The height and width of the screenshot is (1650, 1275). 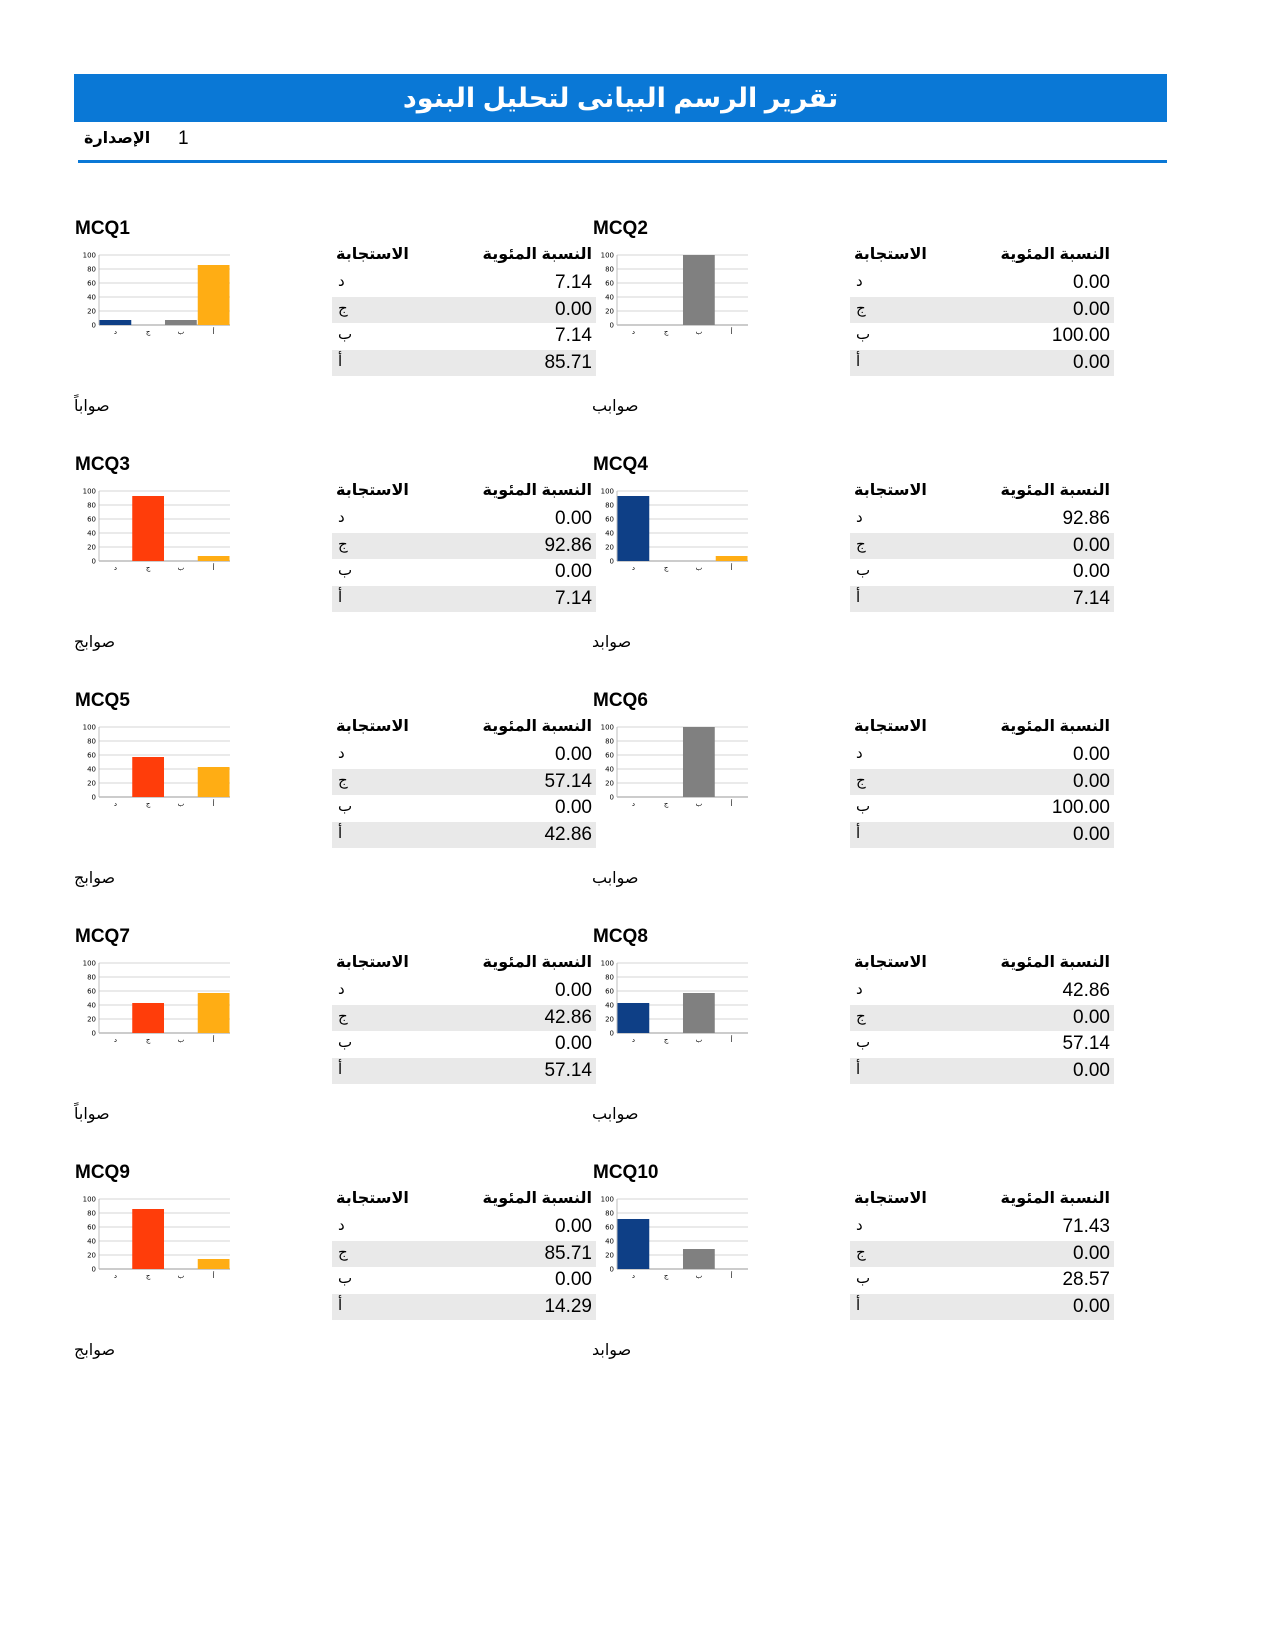 What do you see at coordinates (620, 936) in the screenshot?
I see `question-title: MCQ8` at bounding box center [620, 936].